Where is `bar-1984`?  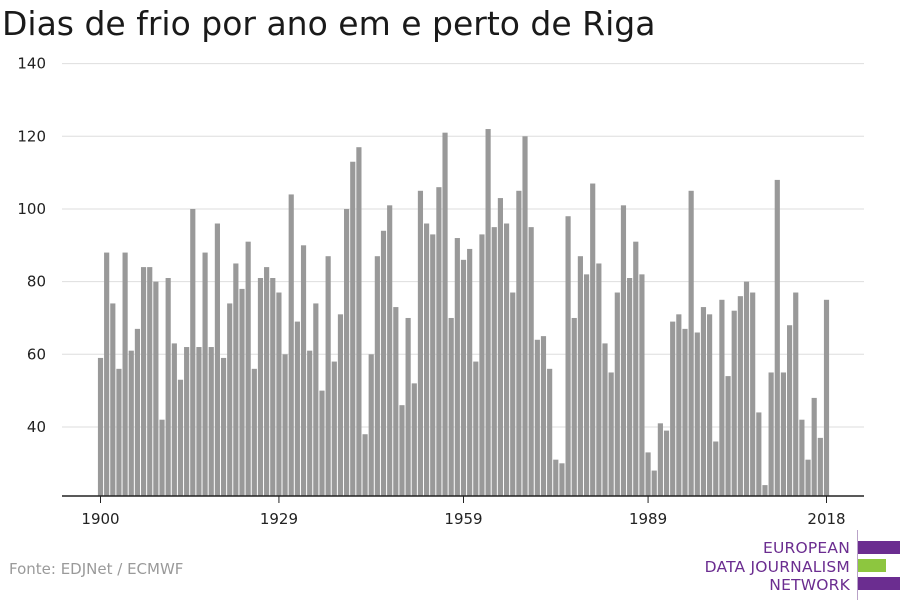 bar-1984 is located at coordinates (617, 394).